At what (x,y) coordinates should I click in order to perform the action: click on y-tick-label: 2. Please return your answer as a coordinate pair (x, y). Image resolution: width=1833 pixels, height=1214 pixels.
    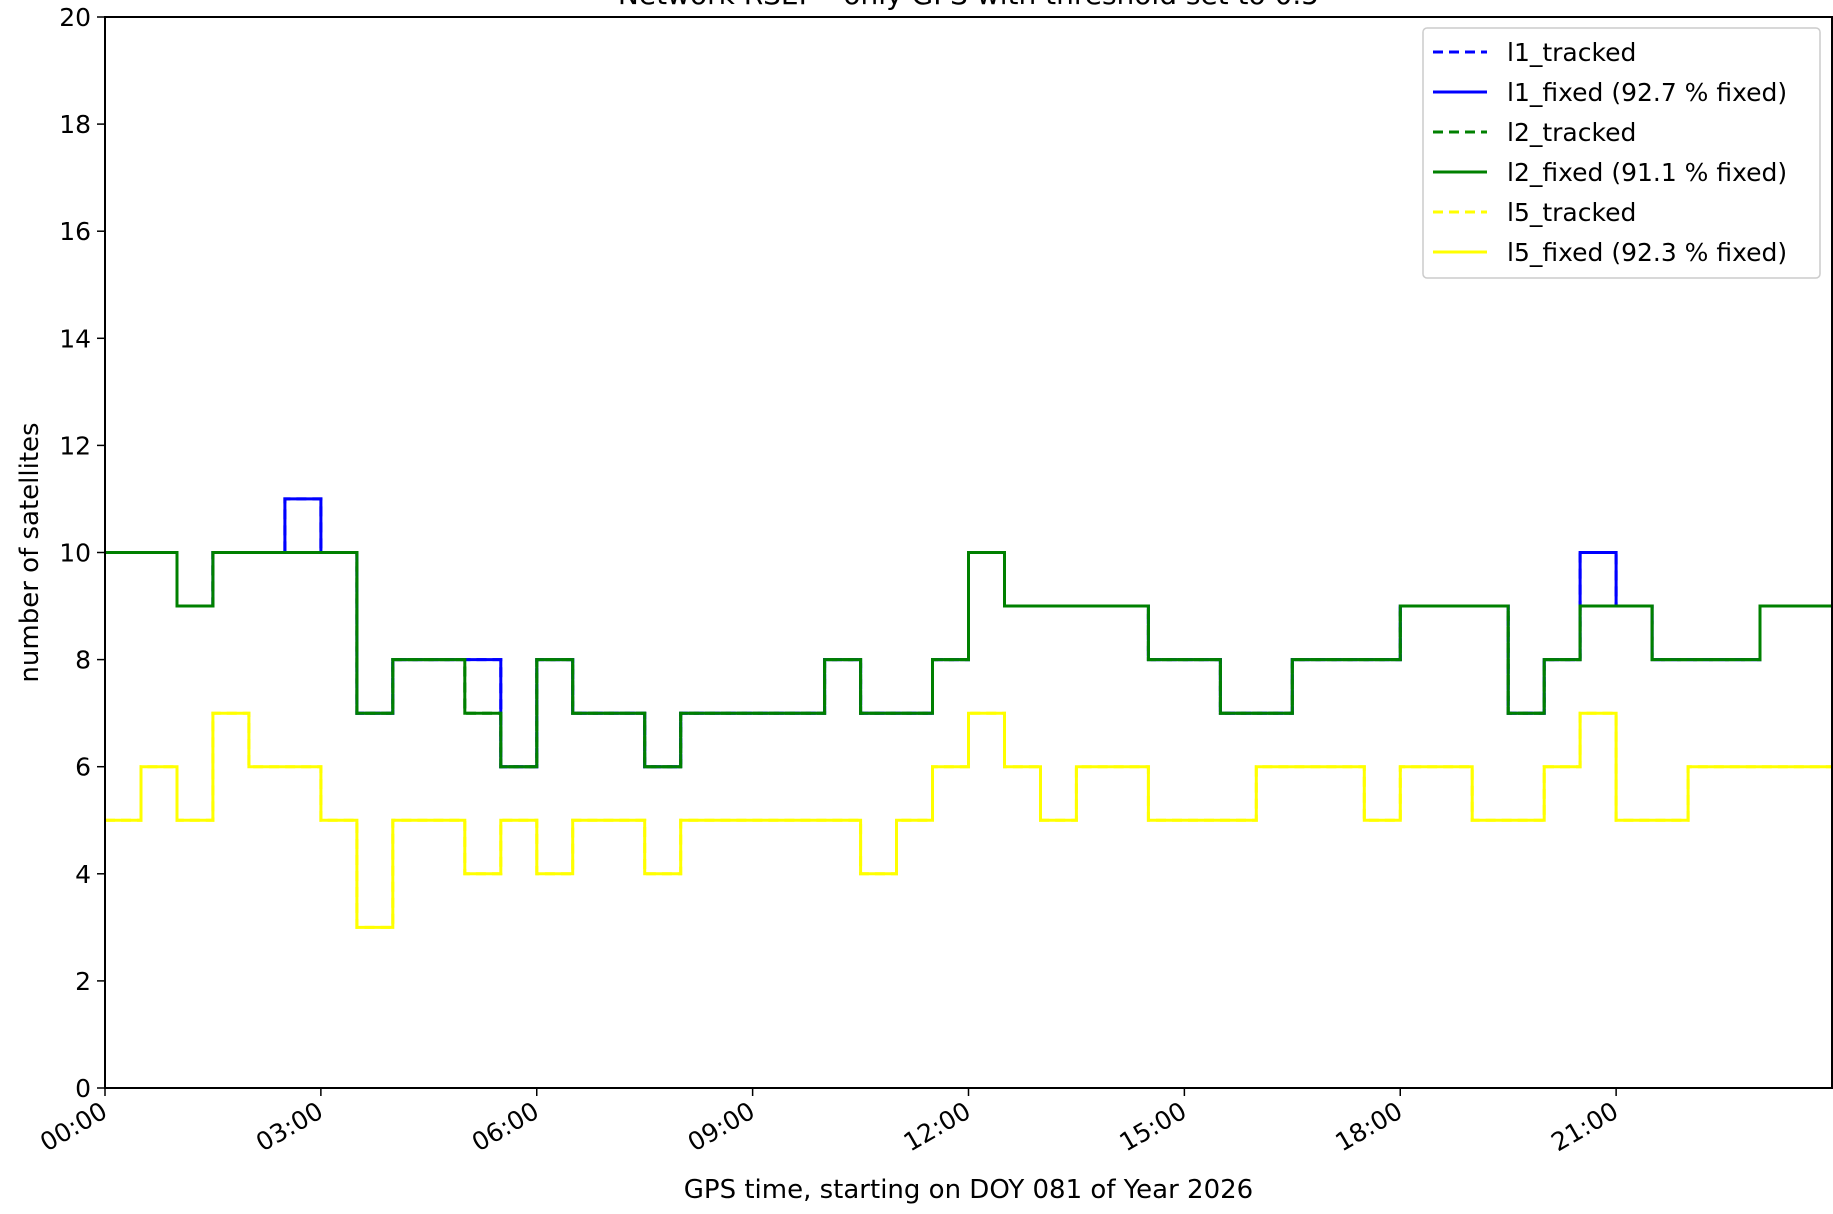
    Looking at the image, I should click on (83, 981).